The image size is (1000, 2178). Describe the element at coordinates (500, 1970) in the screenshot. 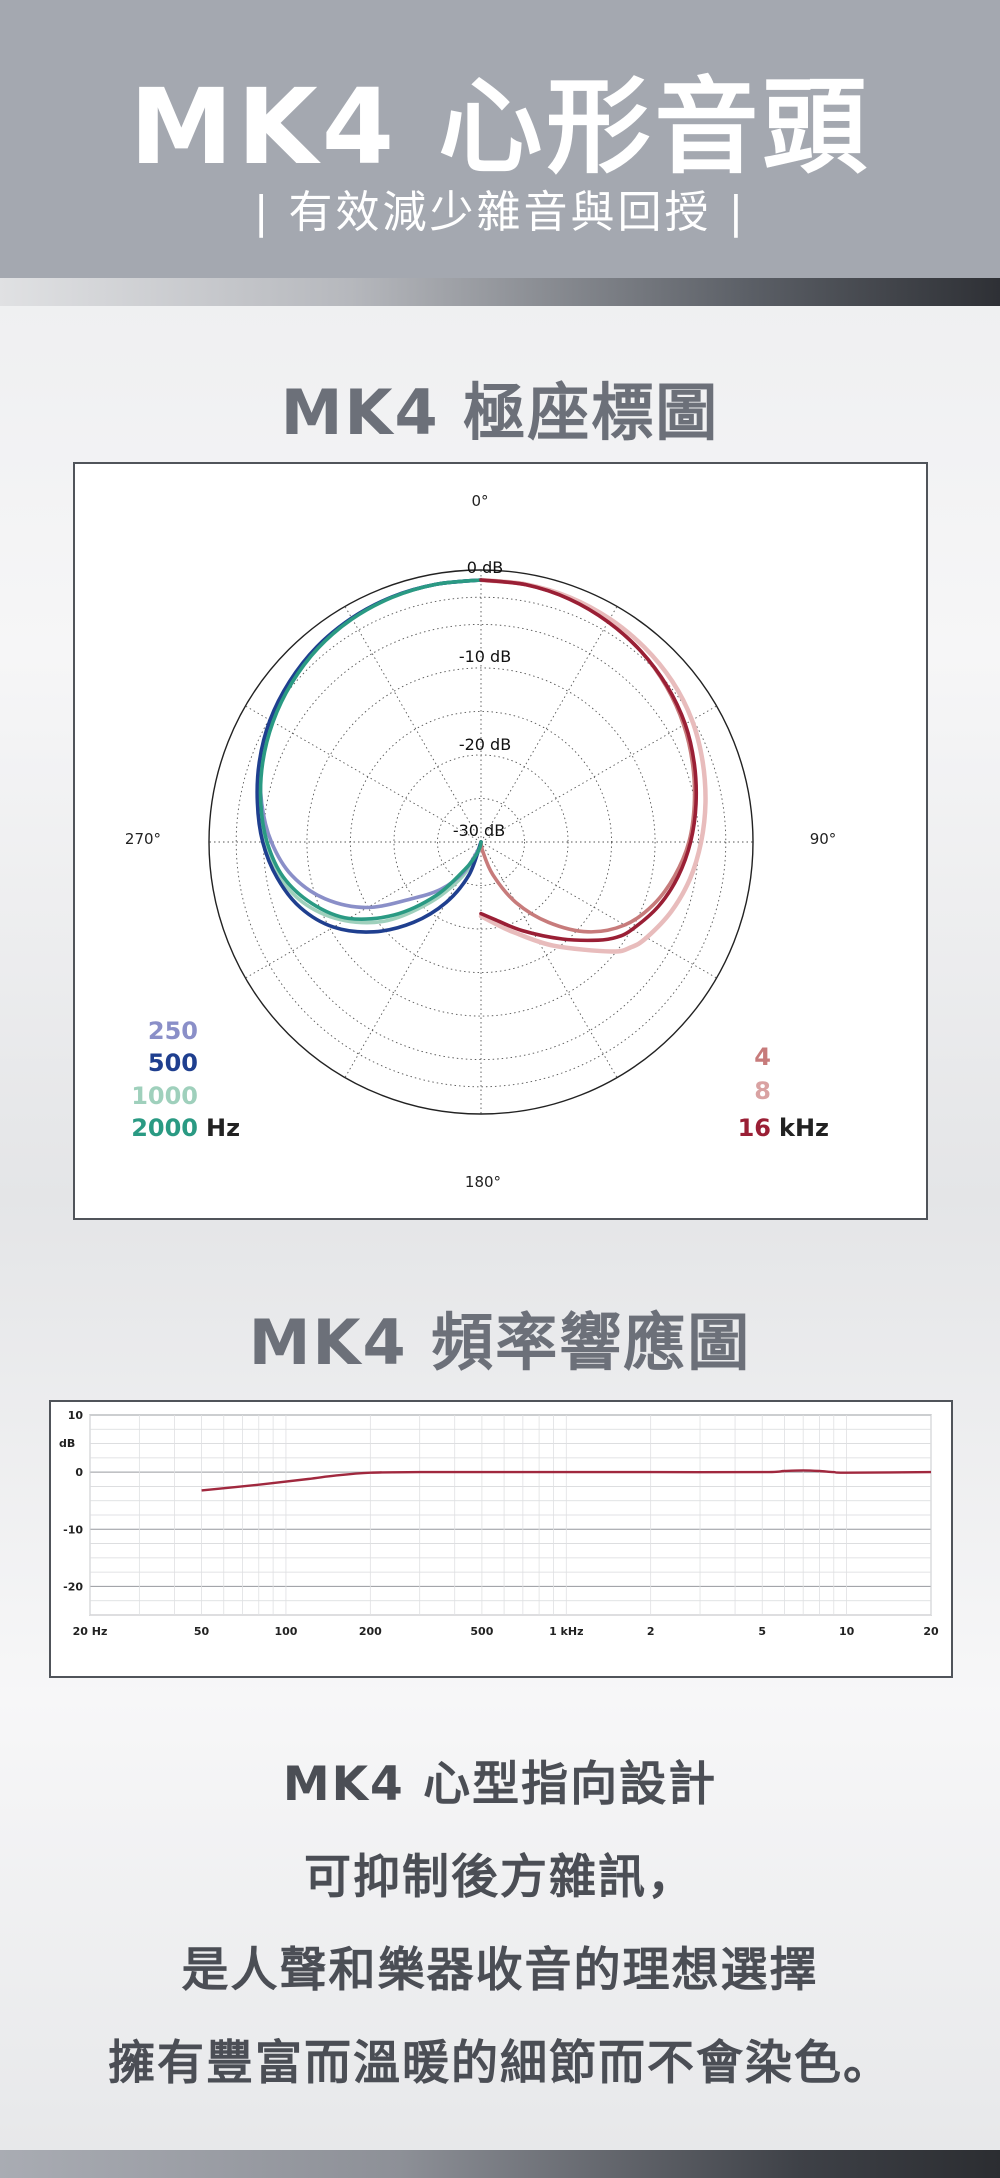

I see `caption-line-3: 是人聲和樂器收音的理想選擇` at that location.